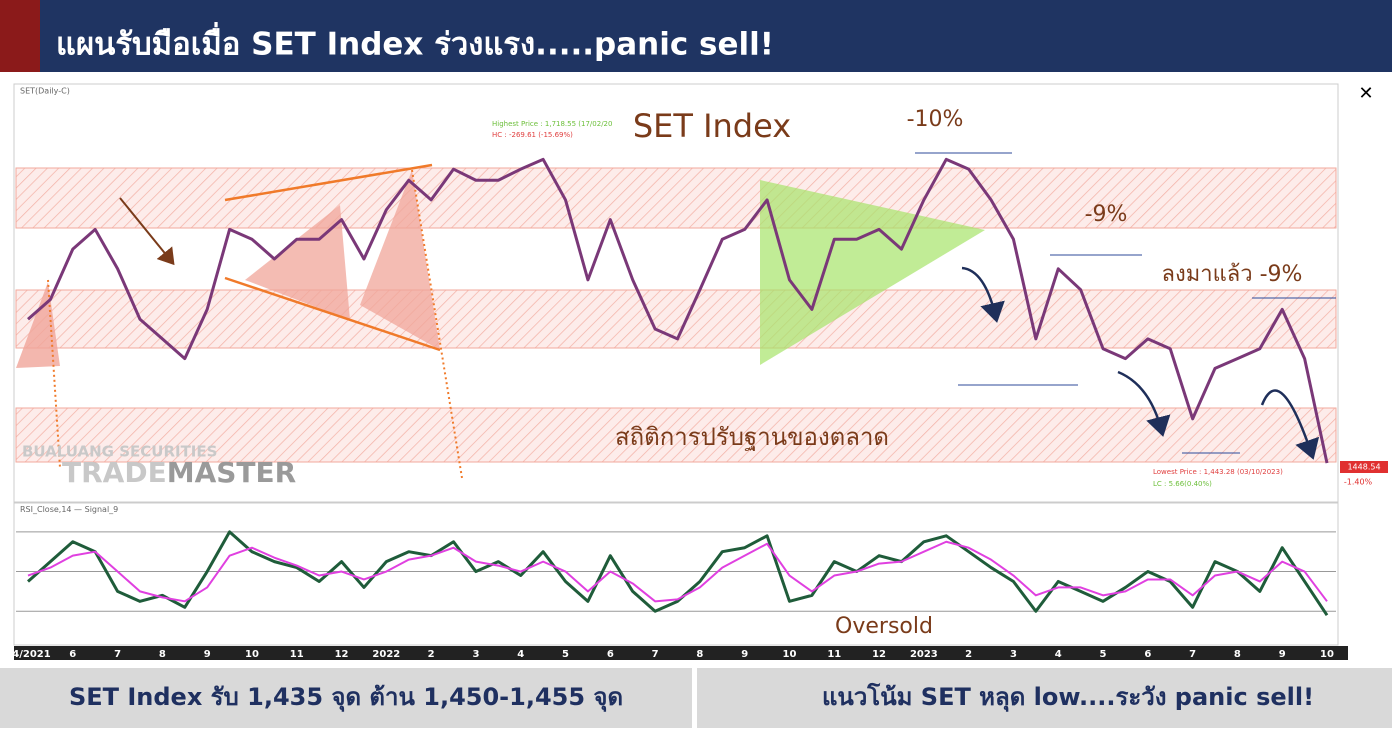 The image size is (1392, 732). Describe the element at coordinates (1218, 472) in the screenshot. I see `annotation: Lowest Price : 1,443.28 (03/10/2023)` at that location.